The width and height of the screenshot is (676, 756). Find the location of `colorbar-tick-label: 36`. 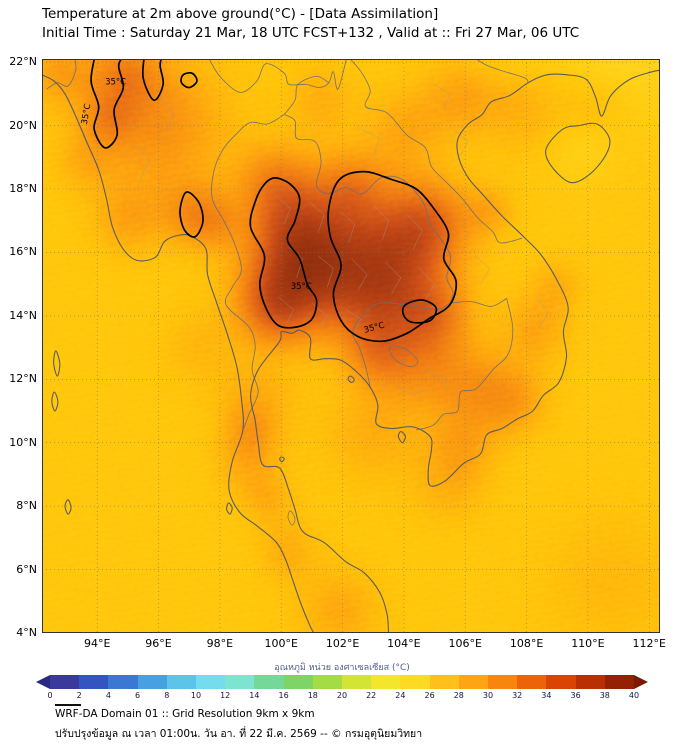

colorbar-tick-label: 36 is located at coordinates (575, 695).